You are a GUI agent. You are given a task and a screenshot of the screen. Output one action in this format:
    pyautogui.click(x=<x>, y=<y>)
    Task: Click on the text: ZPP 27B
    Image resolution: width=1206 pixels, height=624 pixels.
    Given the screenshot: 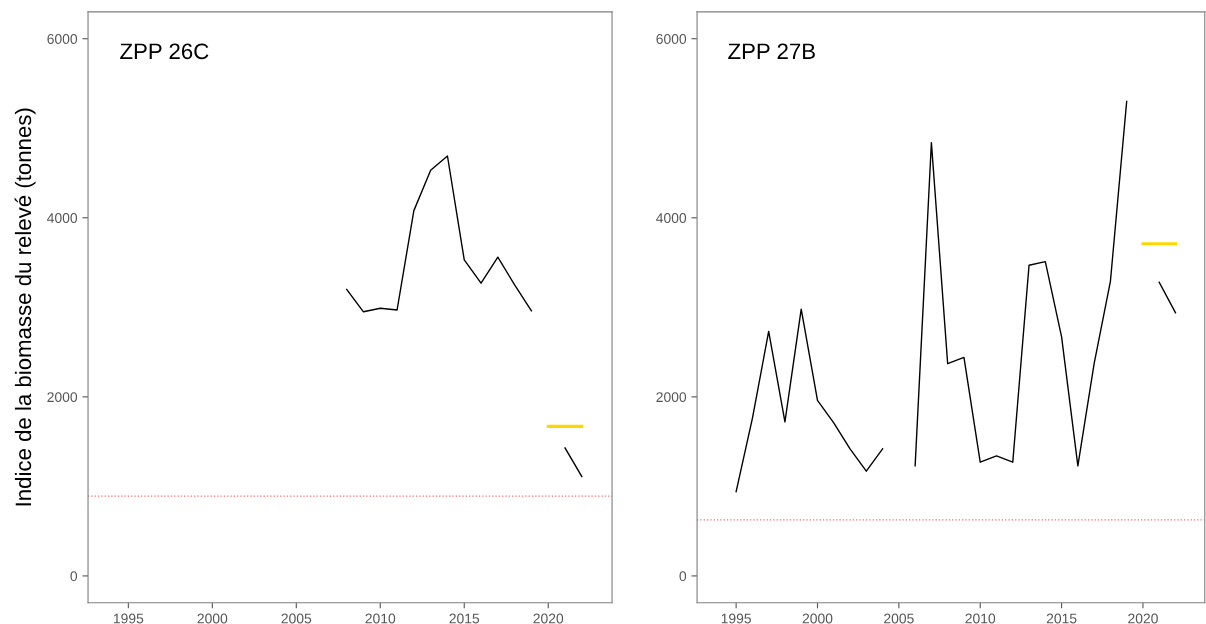 What is the action you would take?
    pyautogui.click(x=771, y=51)
    